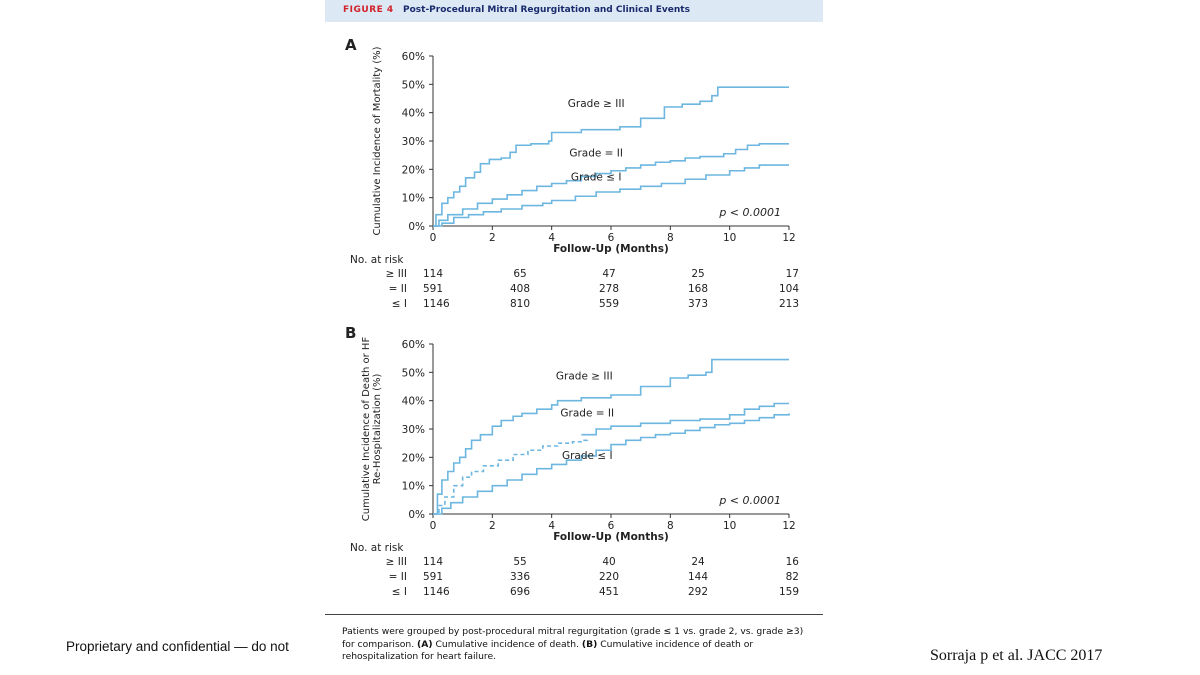 This screenshot has height=675, width=1200. What do you see at coordinates (519, 562) in the screenshot?
I see `at-risk-value: 55` at bounding box center [519, 562].